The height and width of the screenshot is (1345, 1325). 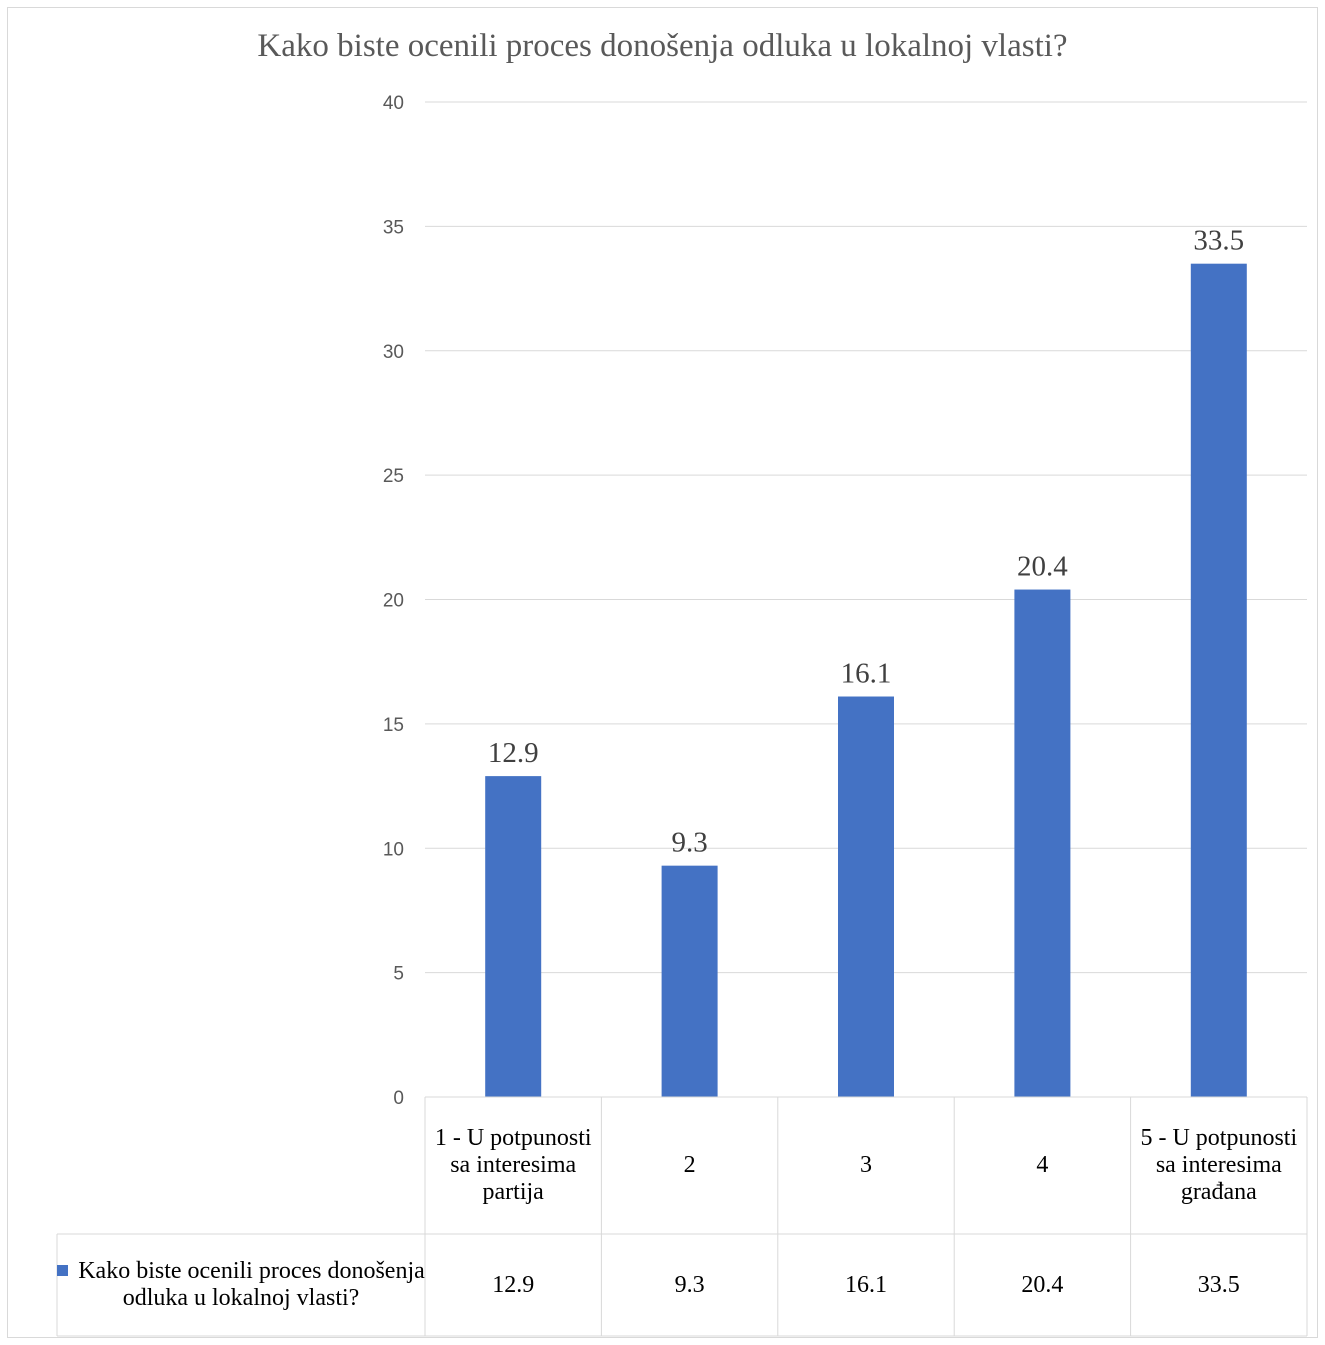 What do you see at coordinates (393, 227) in the screenshot?
I see `y-tick-label: 35` at bounding box center [393, 227].